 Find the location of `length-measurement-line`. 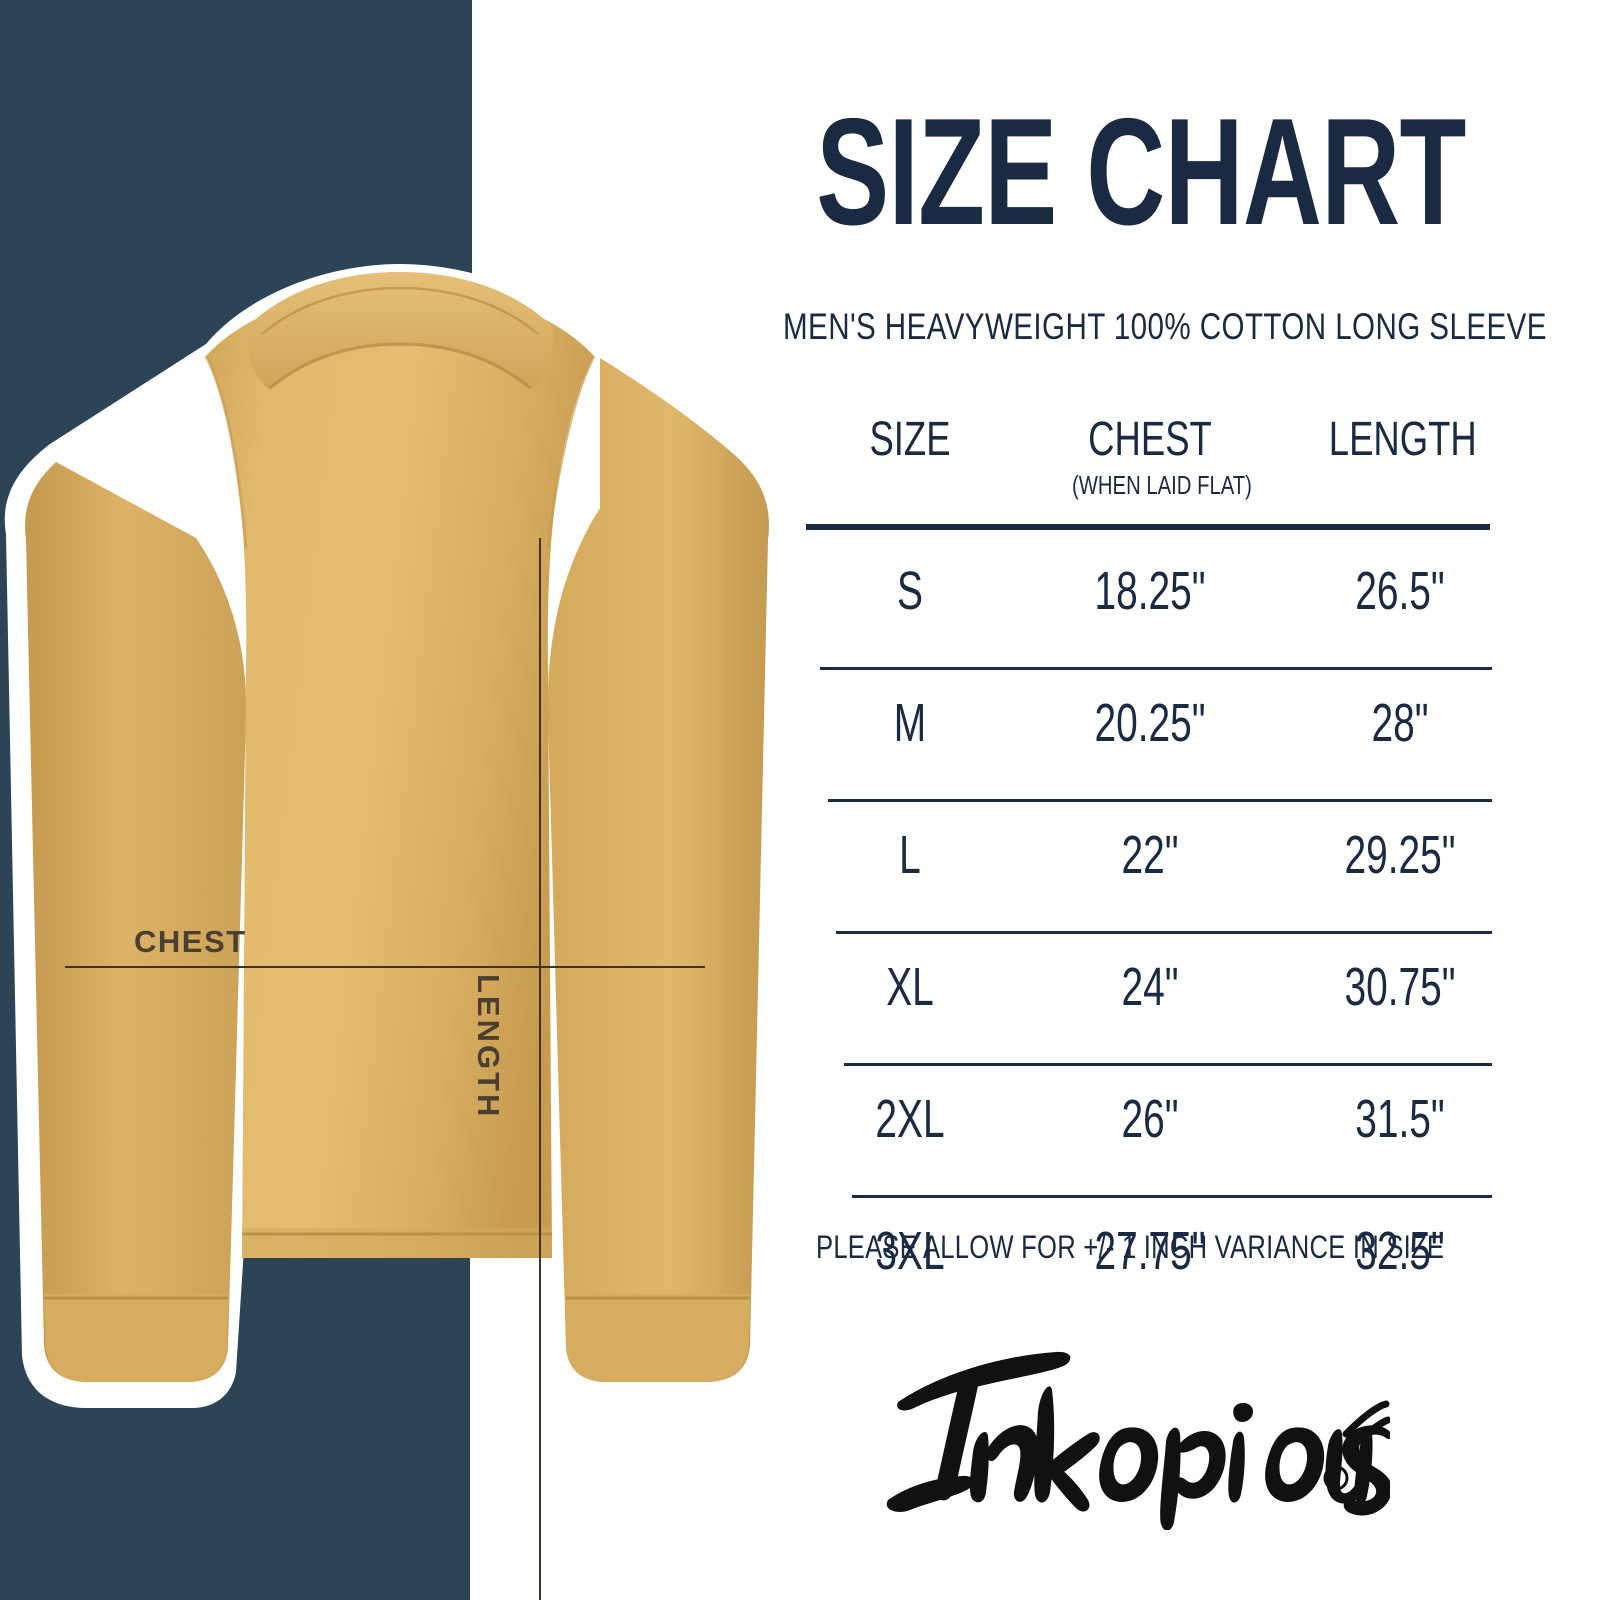

length-measurement-line is located at coordinates (540, 1069).